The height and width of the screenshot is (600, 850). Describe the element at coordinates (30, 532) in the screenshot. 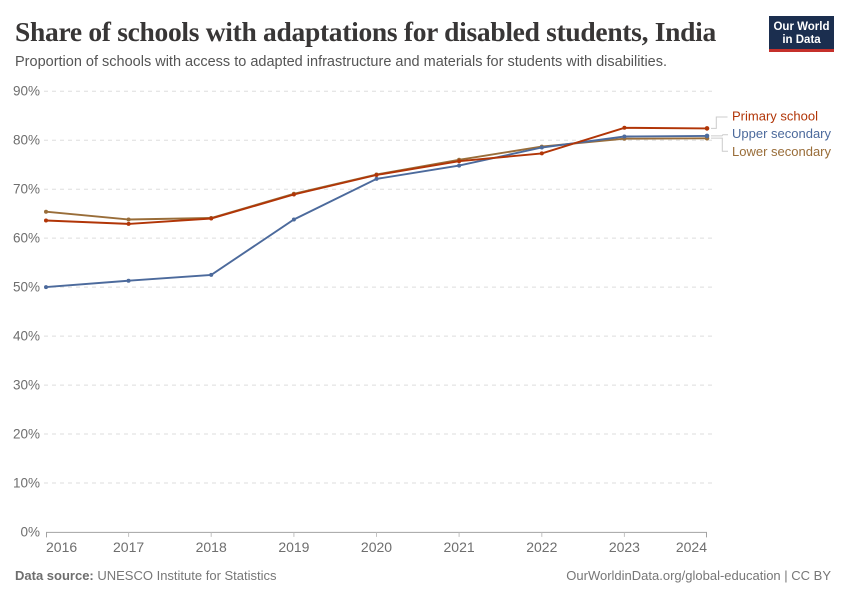

I see `svg-text: 0%` at that location.